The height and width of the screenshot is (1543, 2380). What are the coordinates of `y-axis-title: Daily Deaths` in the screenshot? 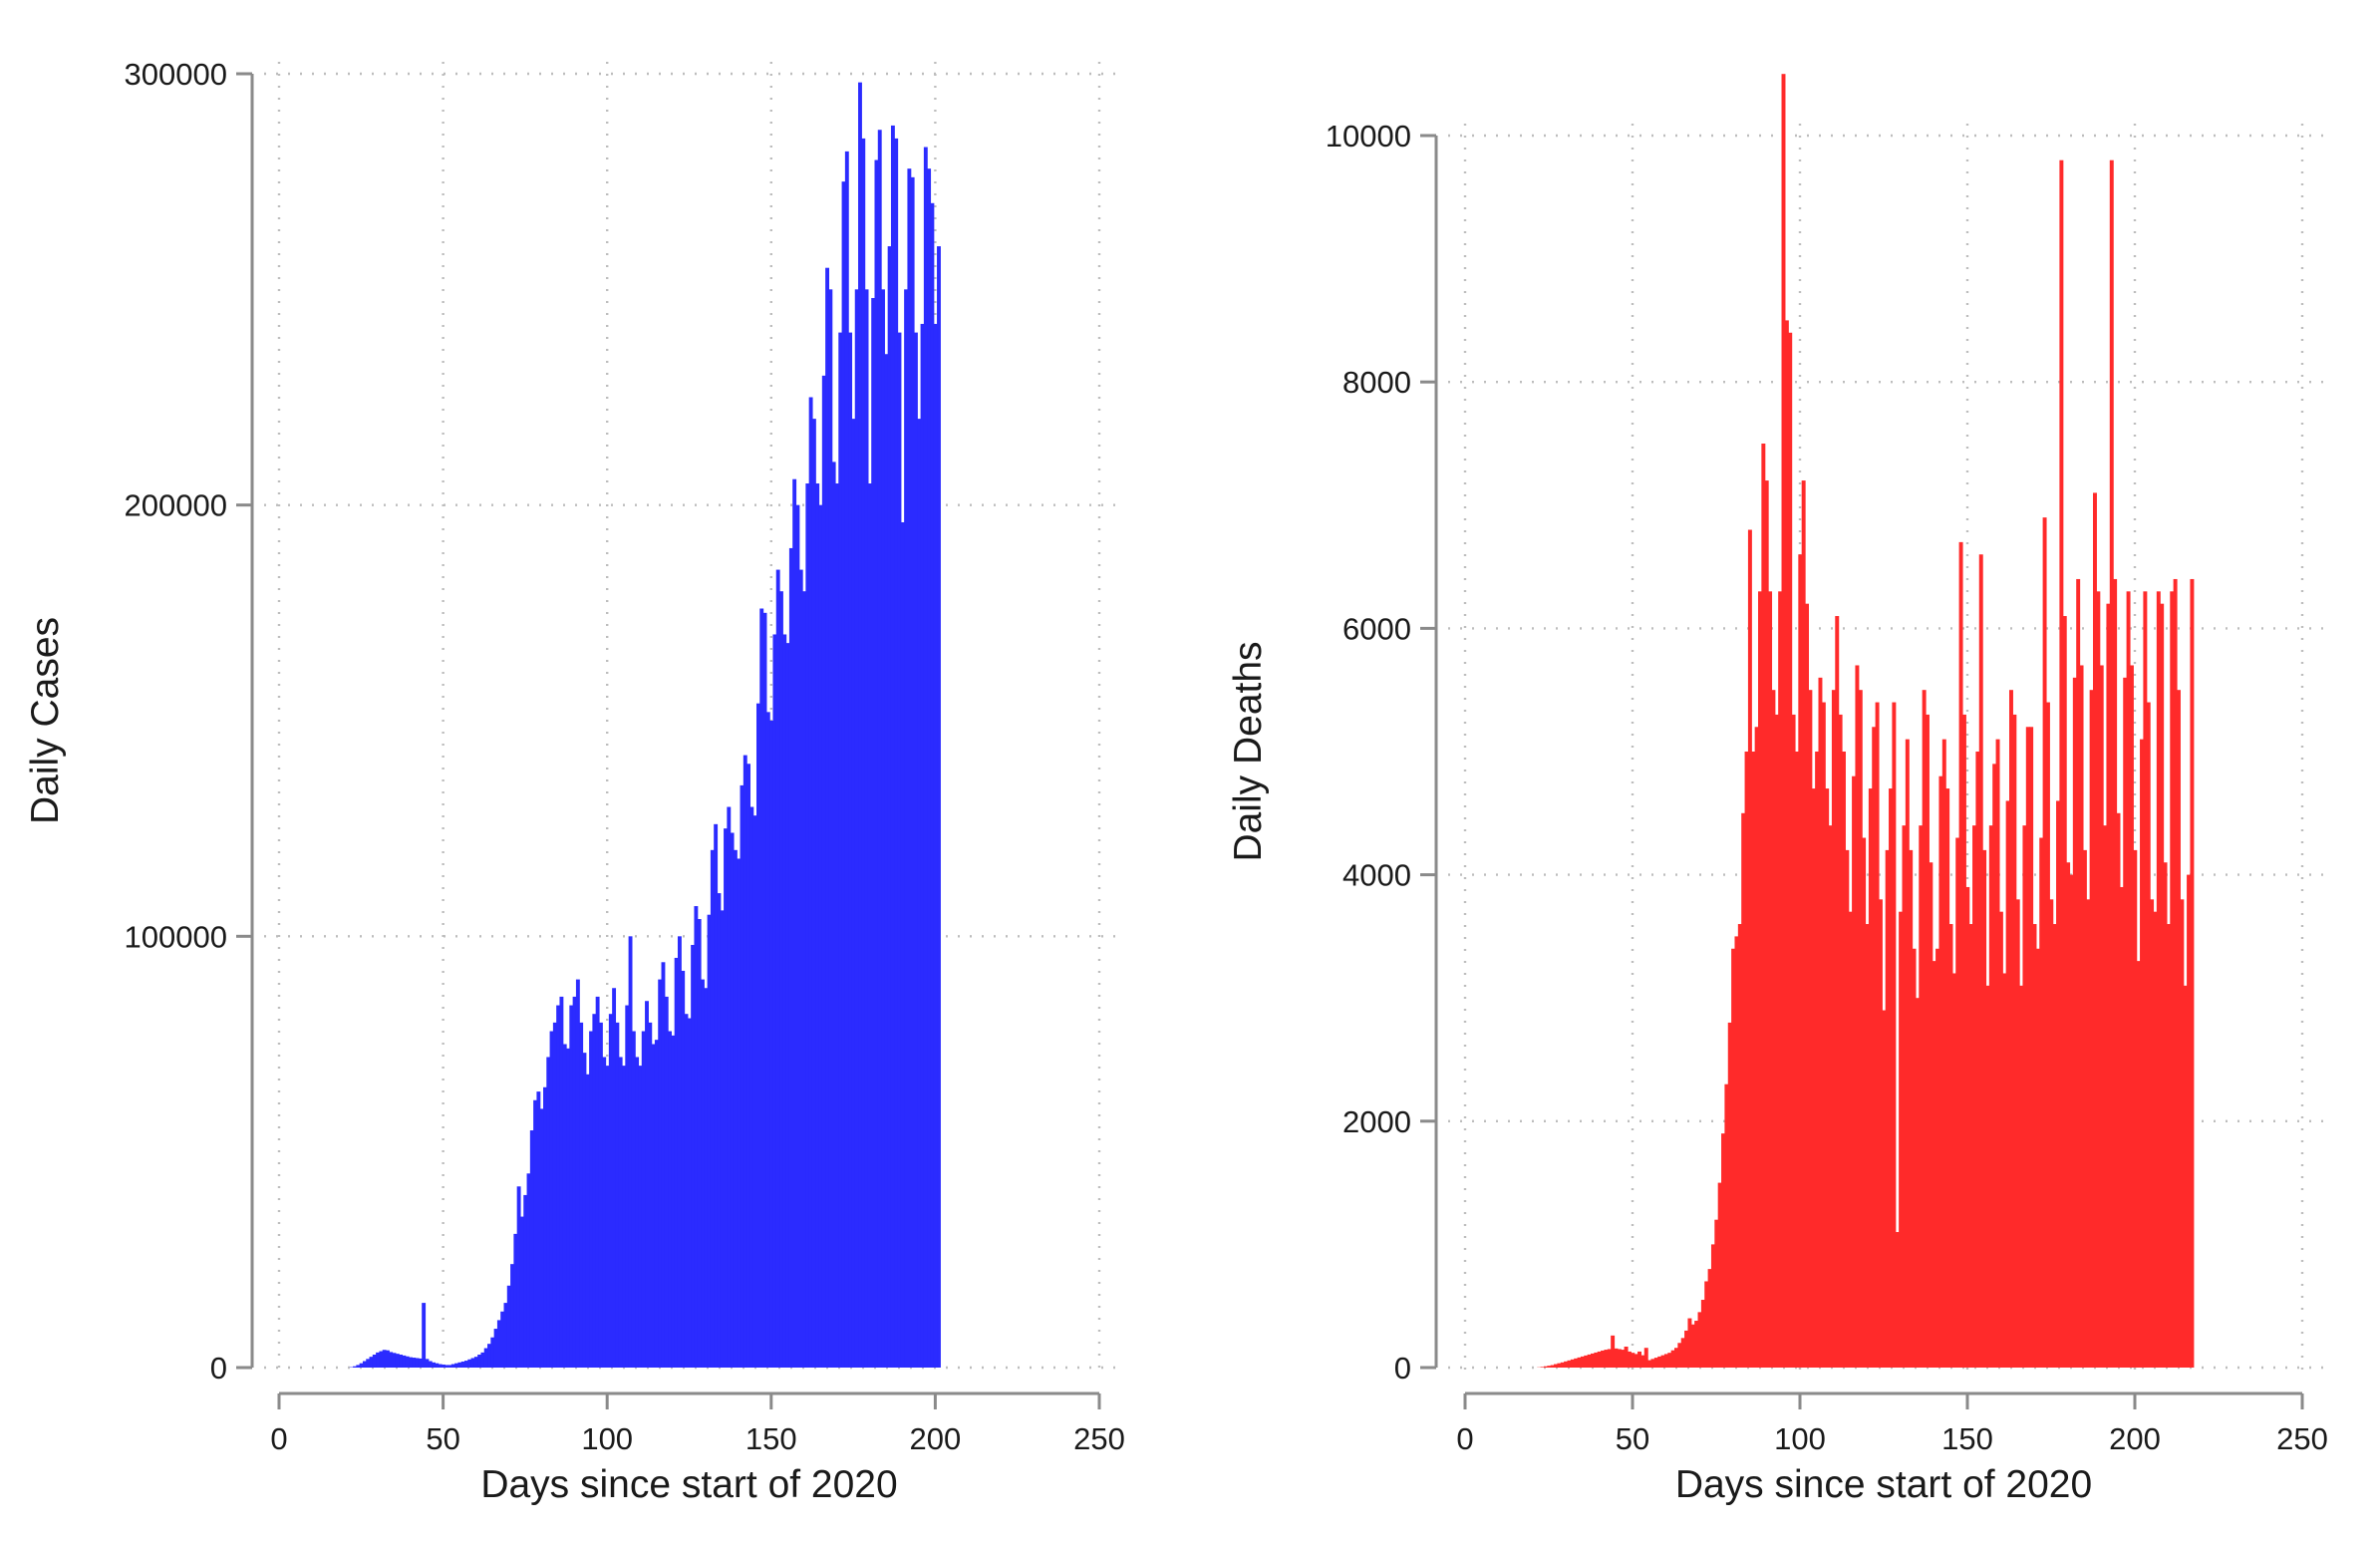 It's located at (1248, 751).